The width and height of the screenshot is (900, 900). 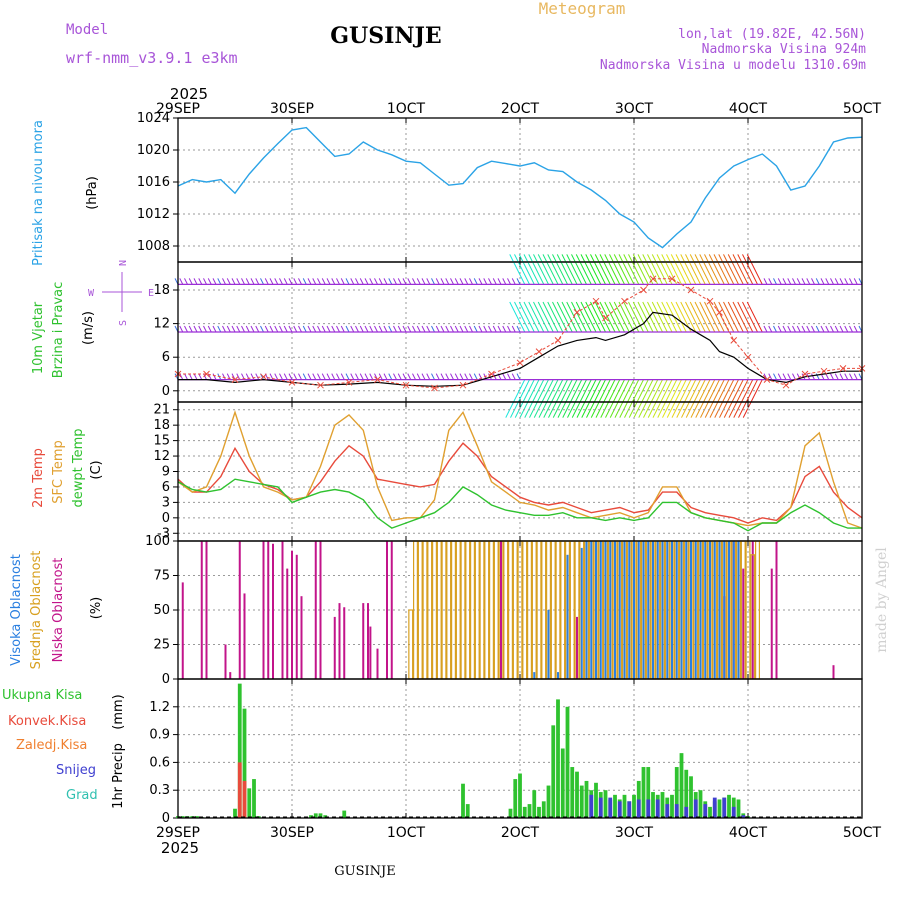 I want to click on compass-north: N, so click(x=123, y=263).